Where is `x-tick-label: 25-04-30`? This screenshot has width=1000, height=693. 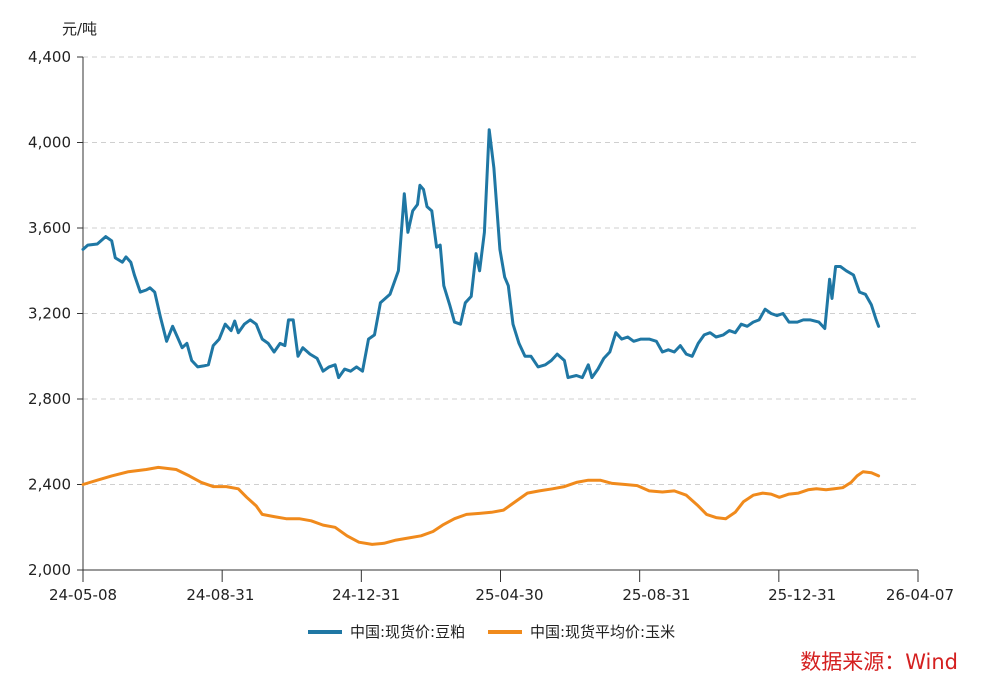
x-tick-label: 25-04-30 is located at coordinates (509, 595).